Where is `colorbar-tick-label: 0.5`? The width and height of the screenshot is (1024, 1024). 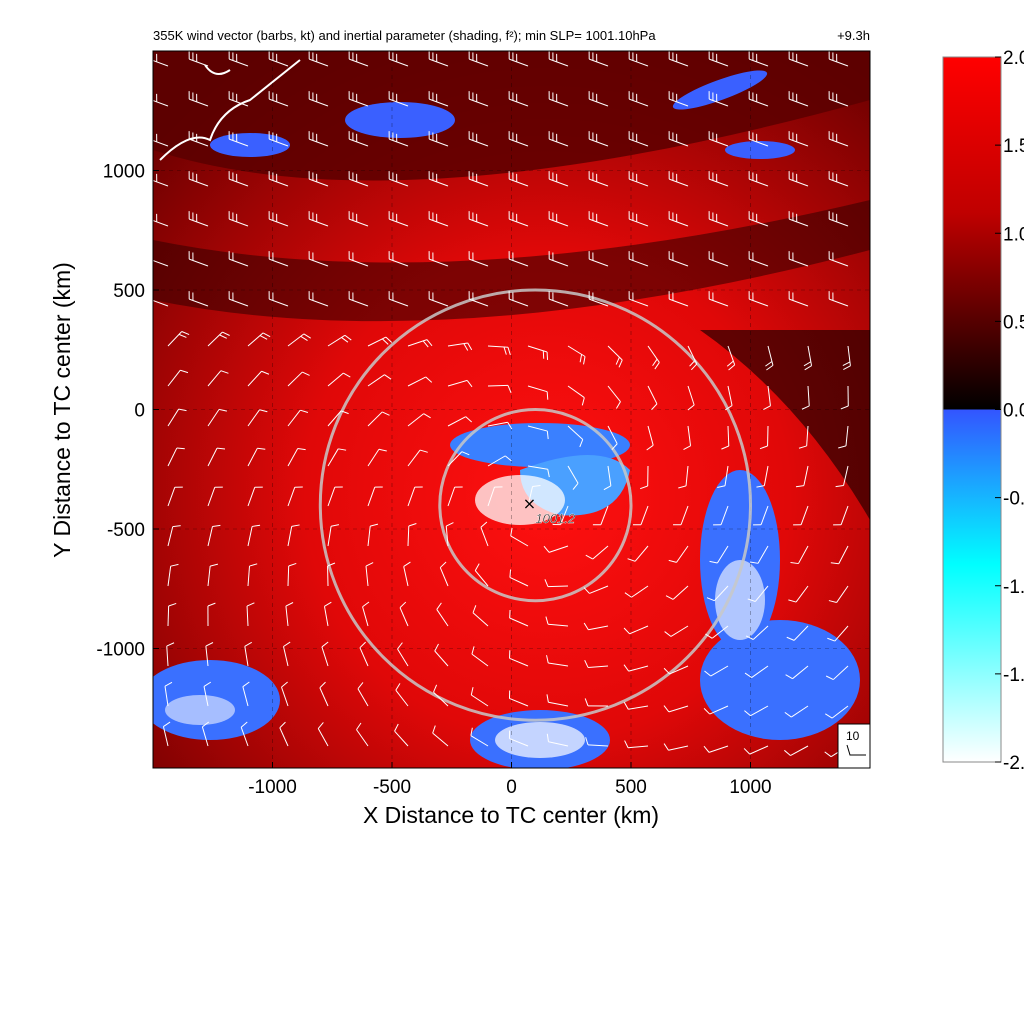
colorbar-tick-label: 0.5 is located at coordinates (1013, 322).